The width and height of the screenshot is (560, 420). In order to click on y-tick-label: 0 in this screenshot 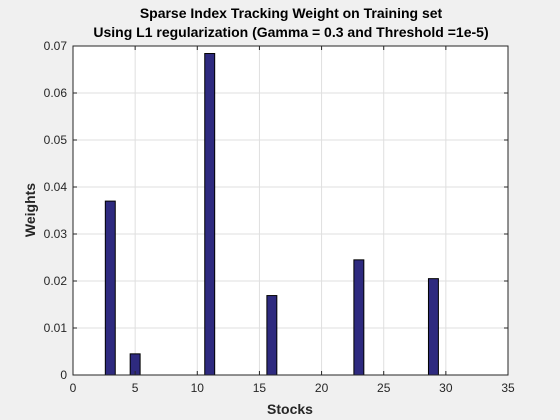, I will do `click(63, 375)`.